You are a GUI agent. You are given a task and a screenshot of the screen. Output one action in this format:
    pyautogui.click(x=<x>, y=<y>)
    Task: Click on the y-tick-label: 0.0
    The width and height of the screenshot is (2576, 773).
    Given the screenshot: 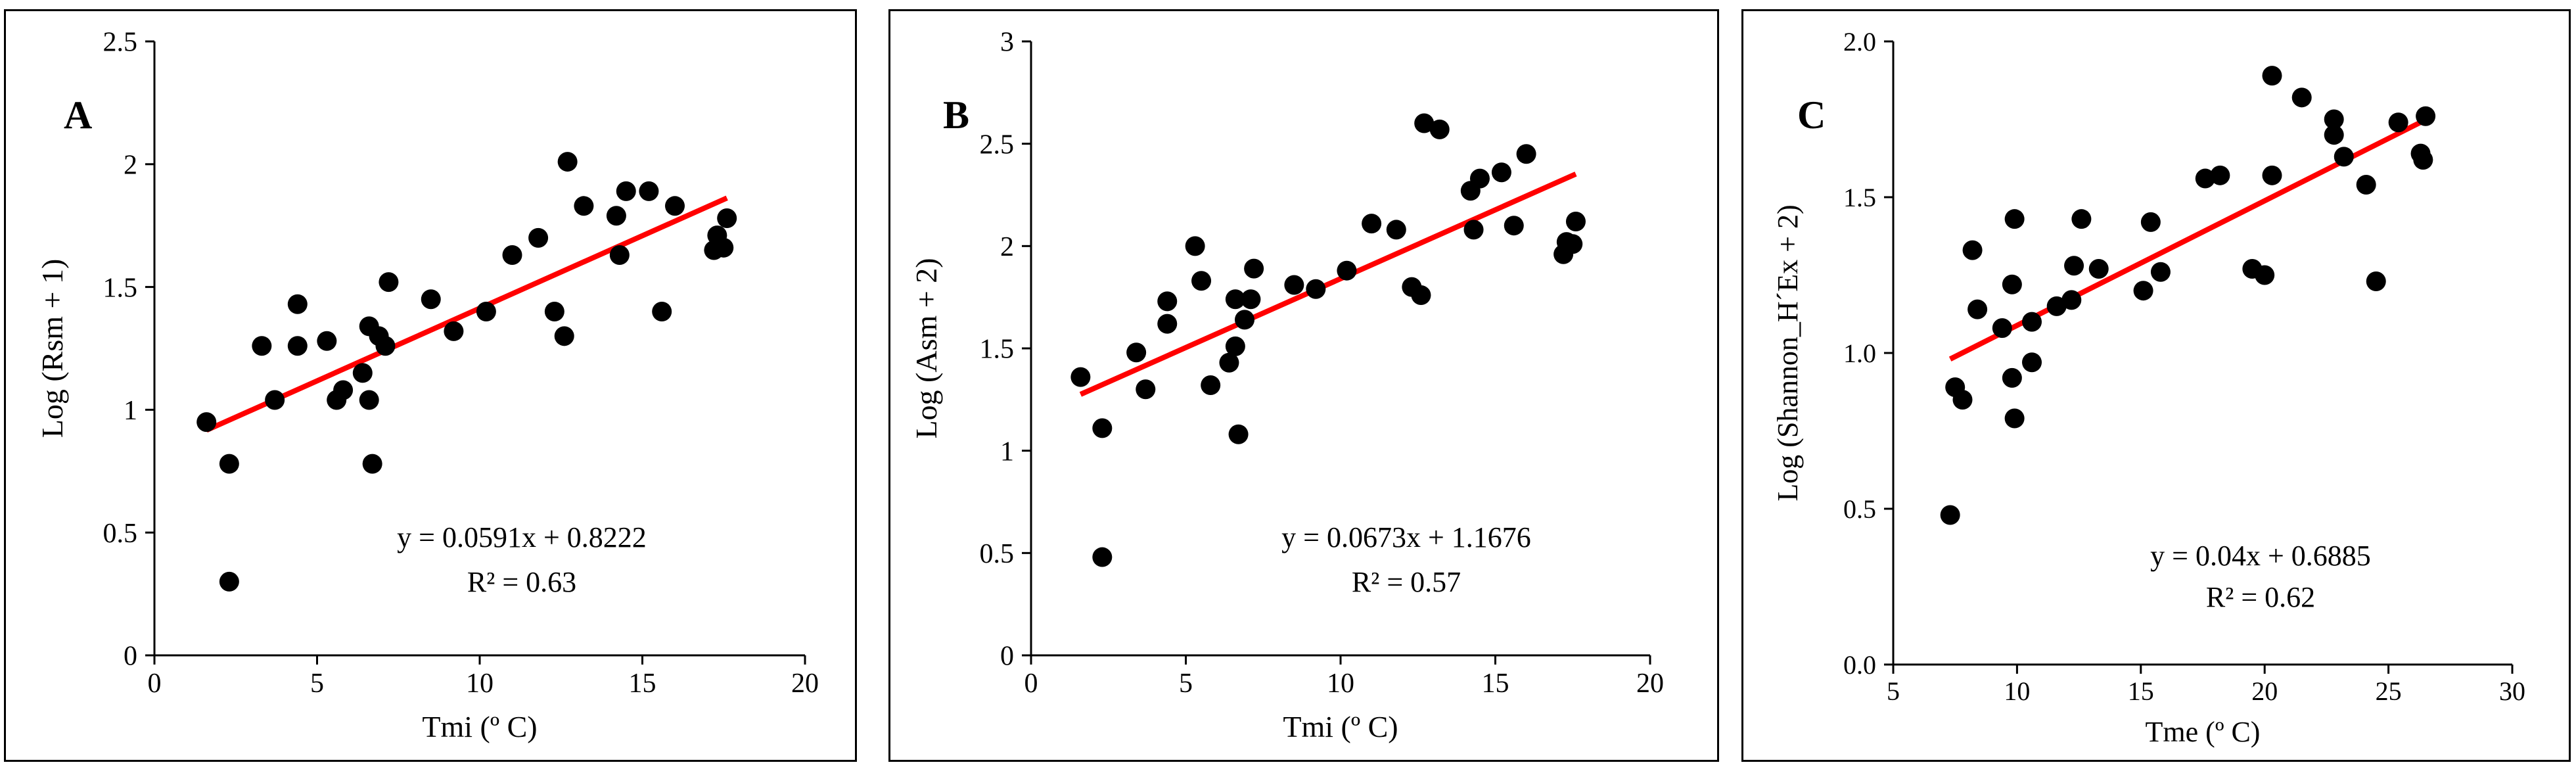 What is the action you would take?
    pyautogui.click(x=1860, y=665)
    